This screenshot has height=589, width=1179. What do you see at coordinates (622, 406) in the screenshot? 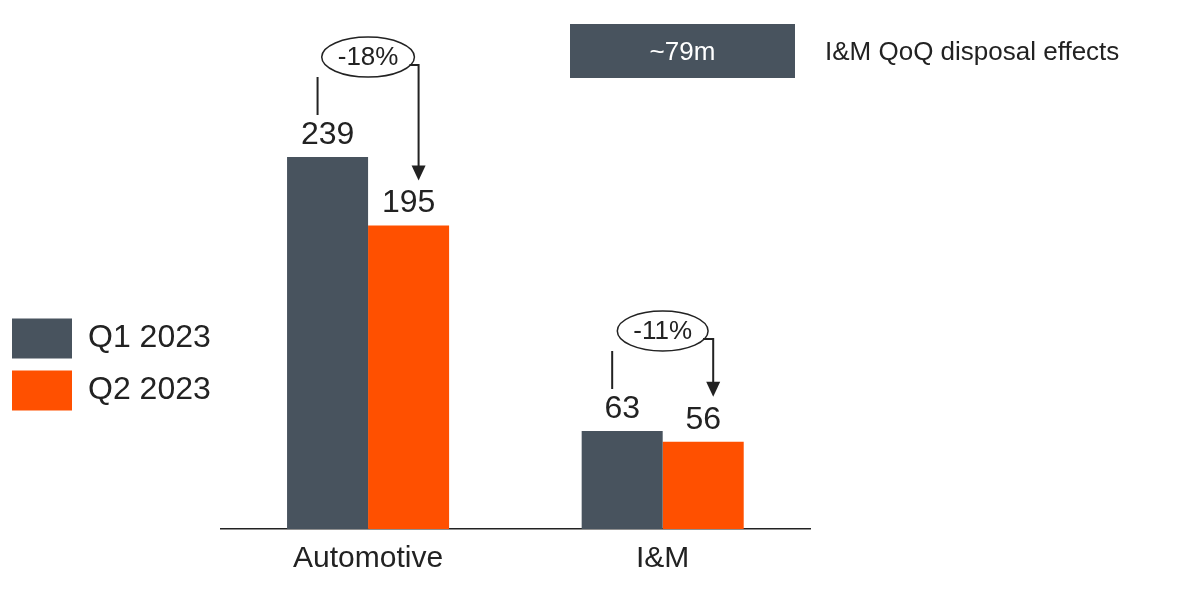
I see `data-label: 63` at bounding box center [622, 406].